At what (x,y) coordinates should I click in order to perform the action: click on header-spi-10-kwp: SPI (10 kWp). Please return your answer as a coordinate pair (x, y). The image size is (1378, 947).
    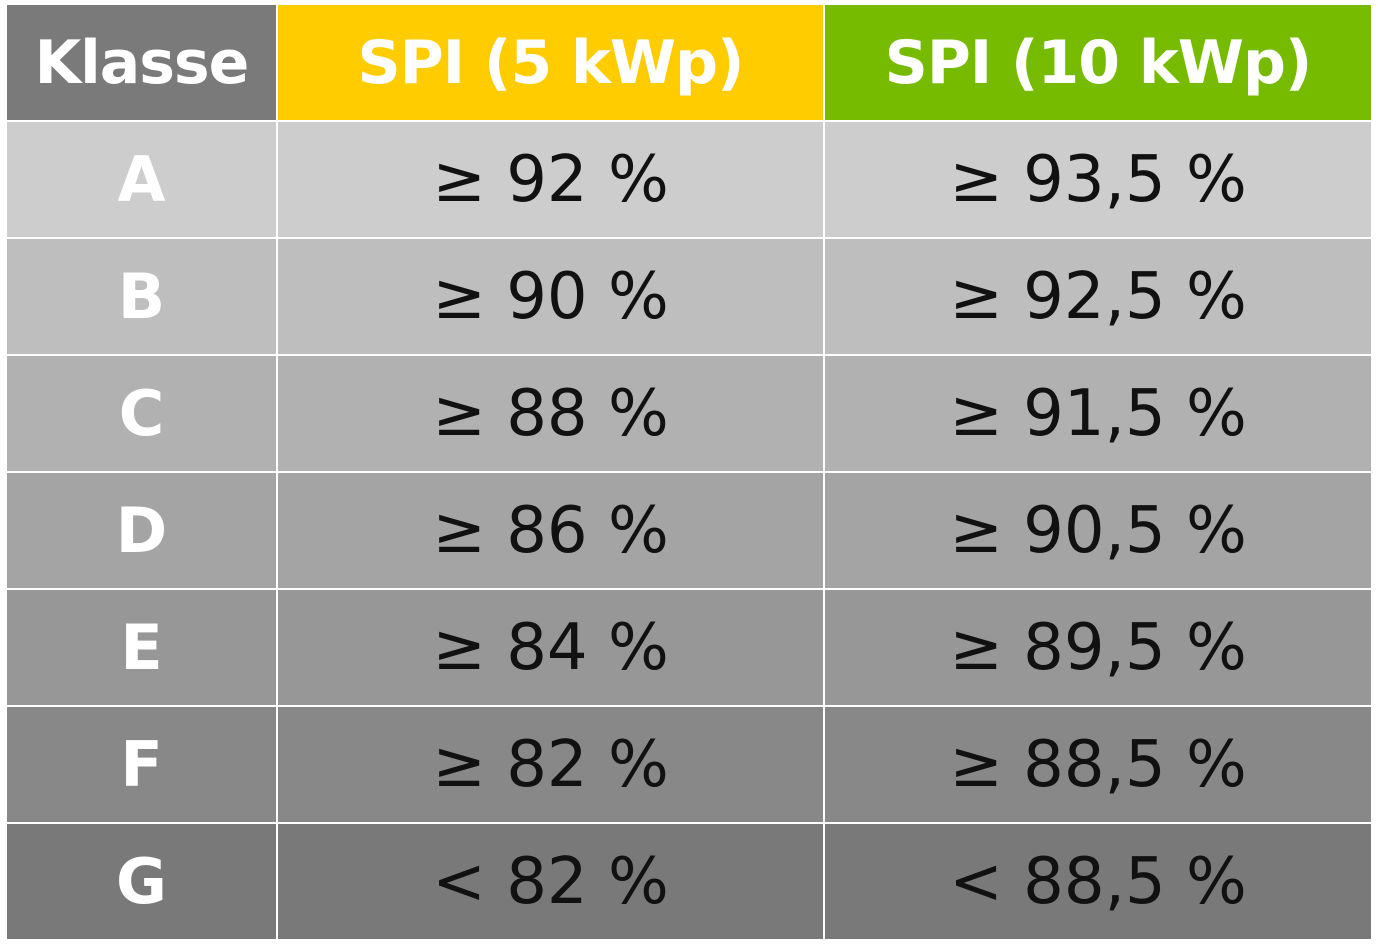
    Looking at the image, I should click on (1098, 62).